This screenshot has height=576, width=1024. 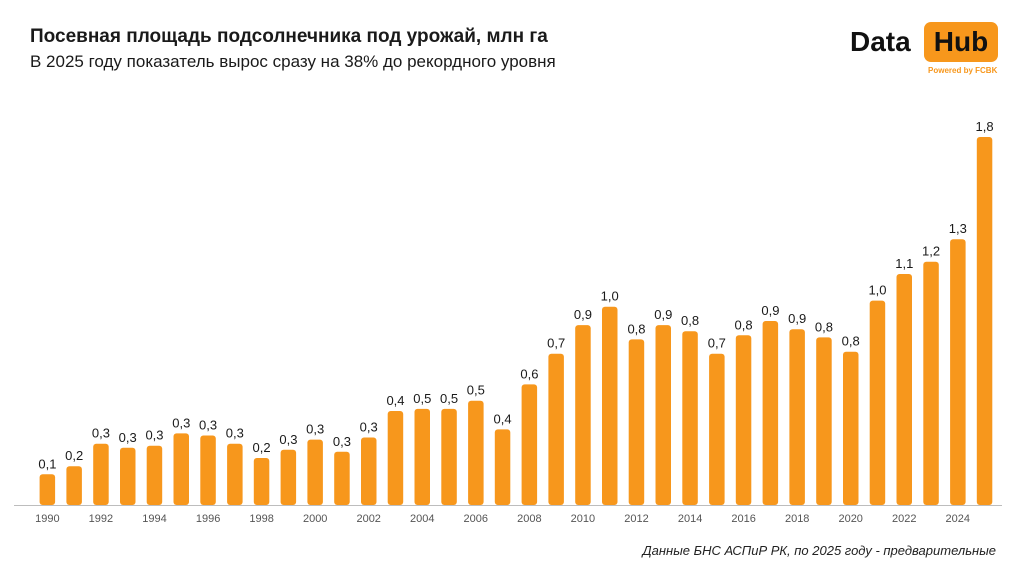 What do you see at coordinates (610, 405) in the screenshot?
I see `bar-2011` at bounding box center [610, 405].